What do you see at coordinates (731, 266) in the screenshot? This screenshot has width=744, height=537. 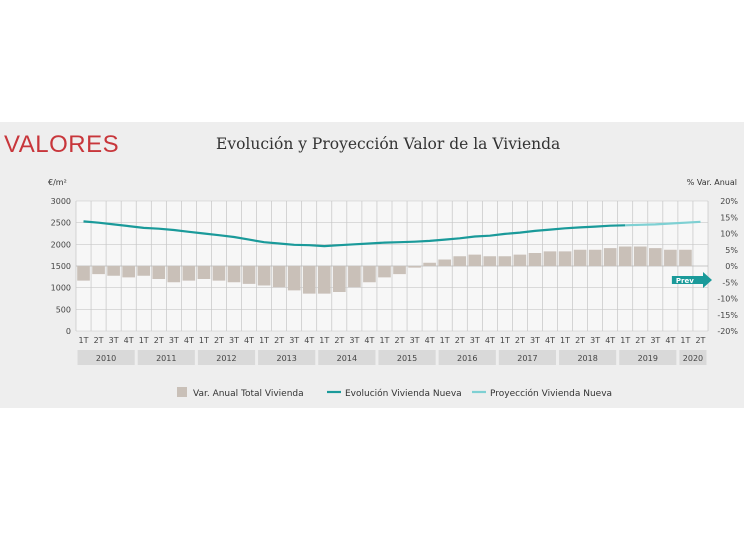 I see `y-right-tick: 0%` at bounding box center [731, 266].